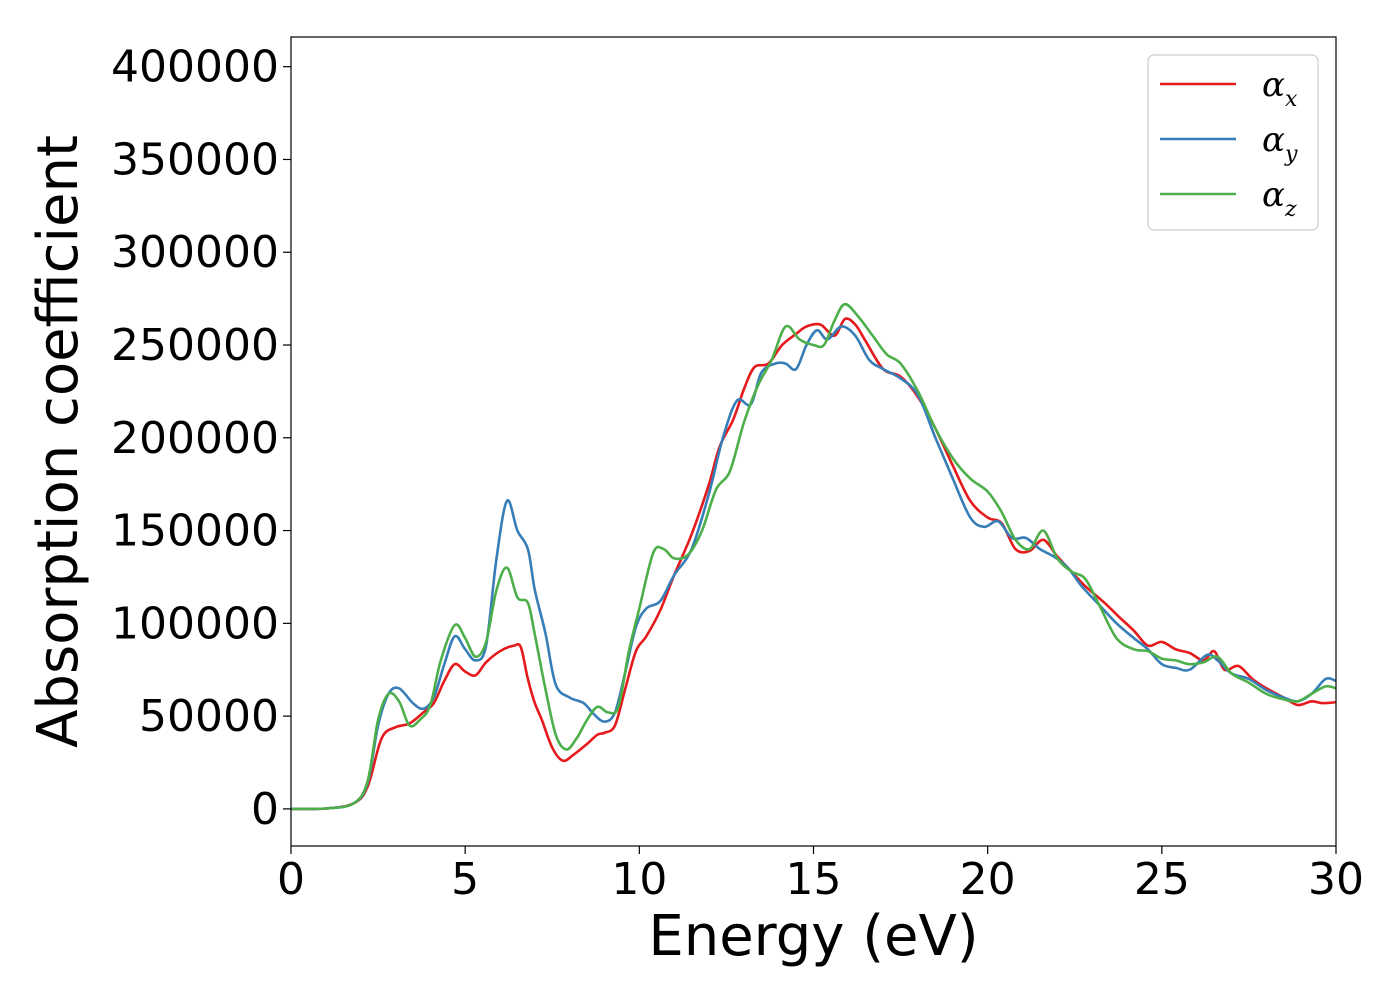 The height and width of the screenshot is (1000, 1400). I want to click on x-axis-ticks: 0 5 10 15 20 25 30, so click(820, 875).